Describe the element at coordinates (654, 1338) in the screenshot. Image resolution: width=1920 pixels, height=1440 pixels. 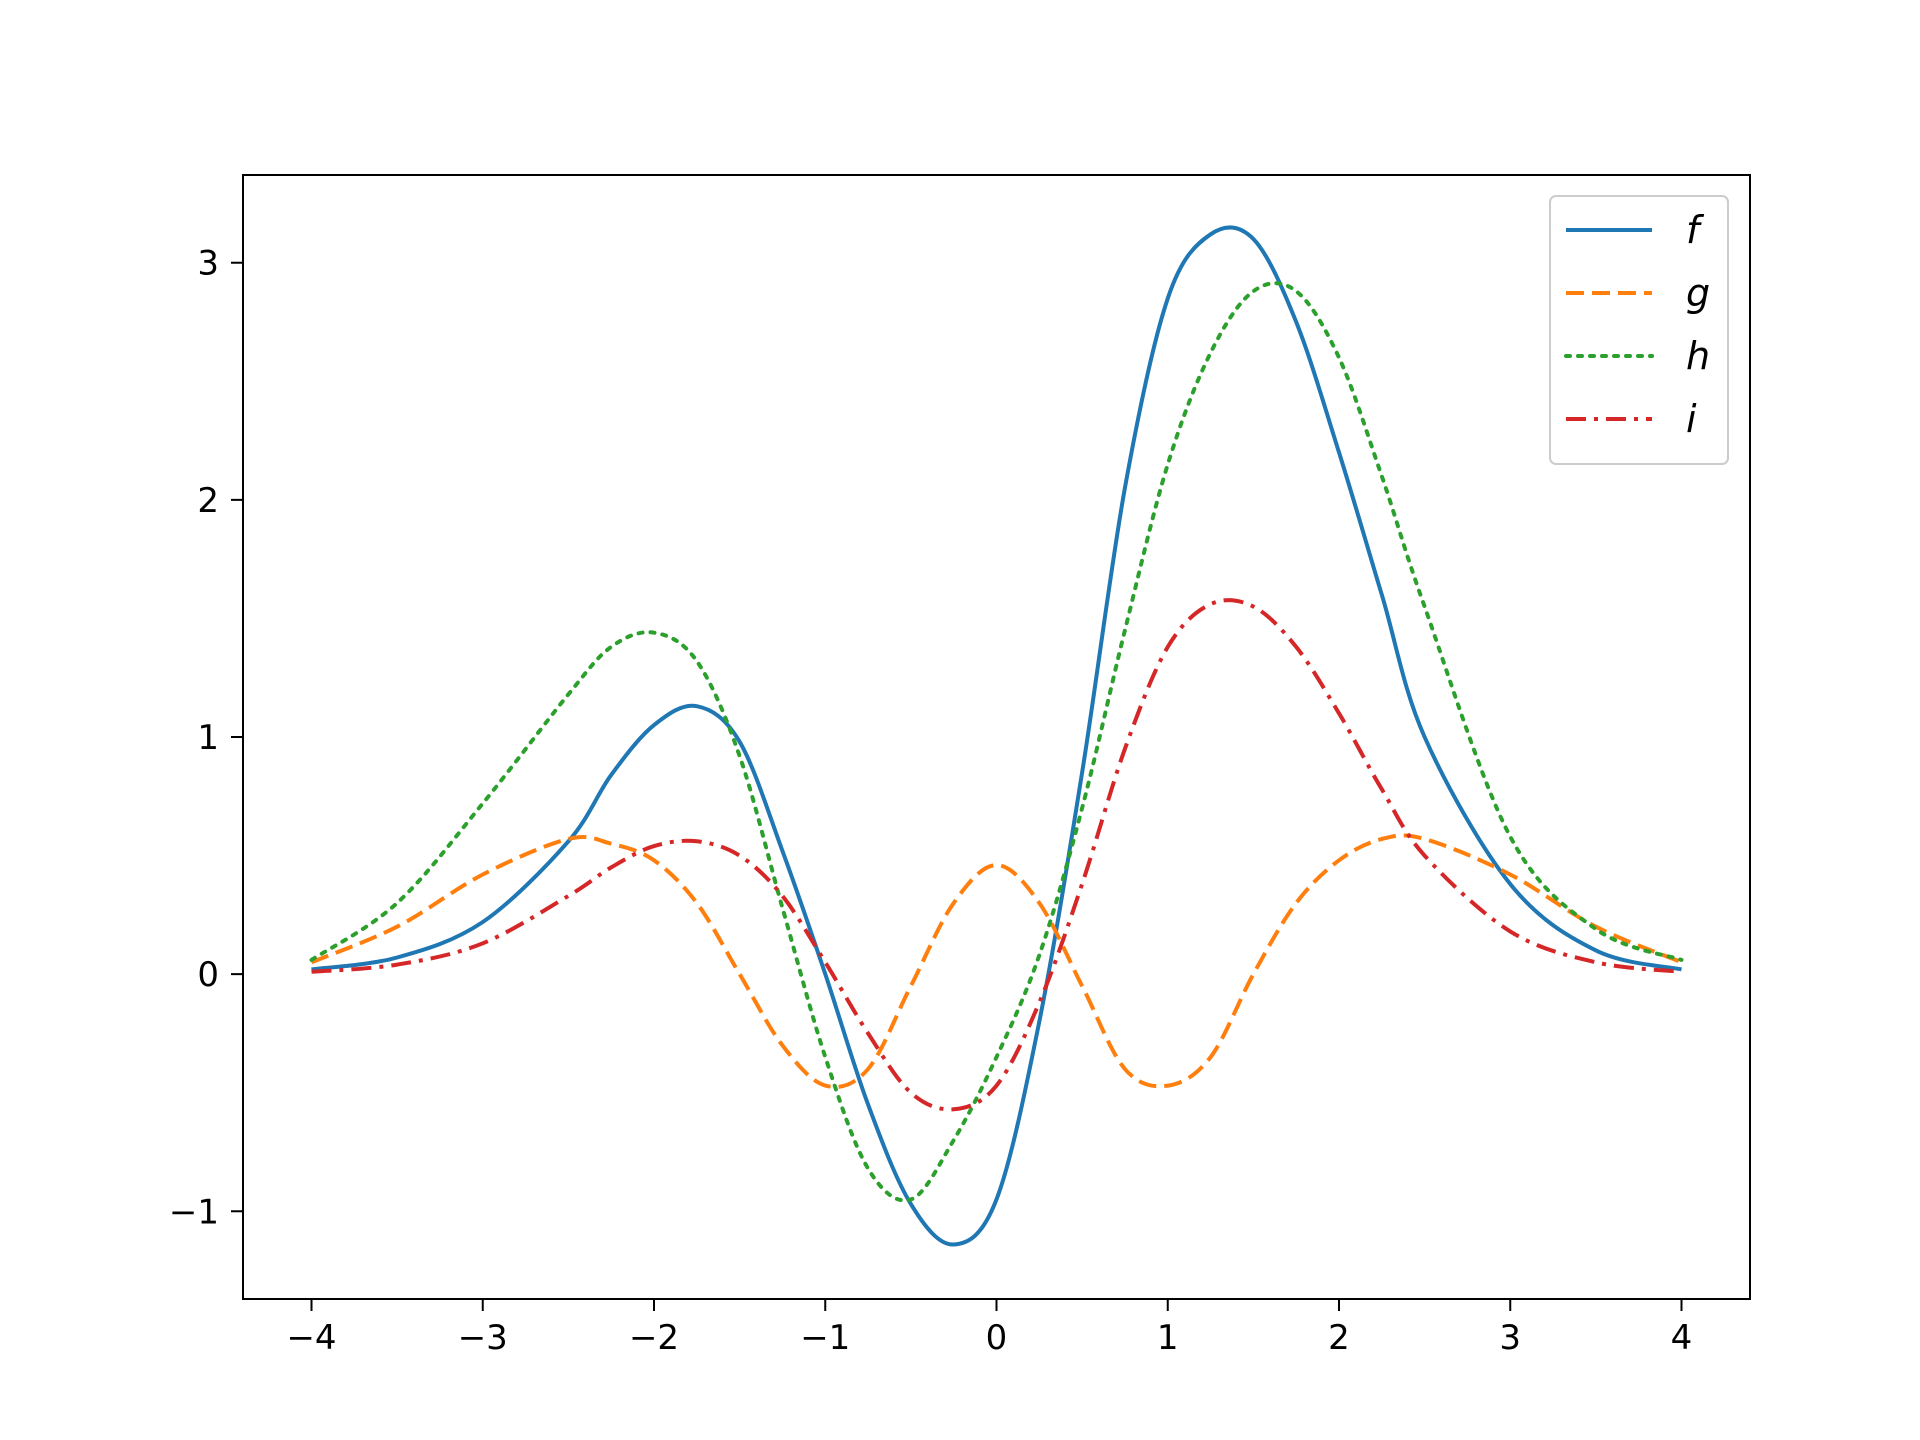
I see `x-tick-label: −2` at that location.